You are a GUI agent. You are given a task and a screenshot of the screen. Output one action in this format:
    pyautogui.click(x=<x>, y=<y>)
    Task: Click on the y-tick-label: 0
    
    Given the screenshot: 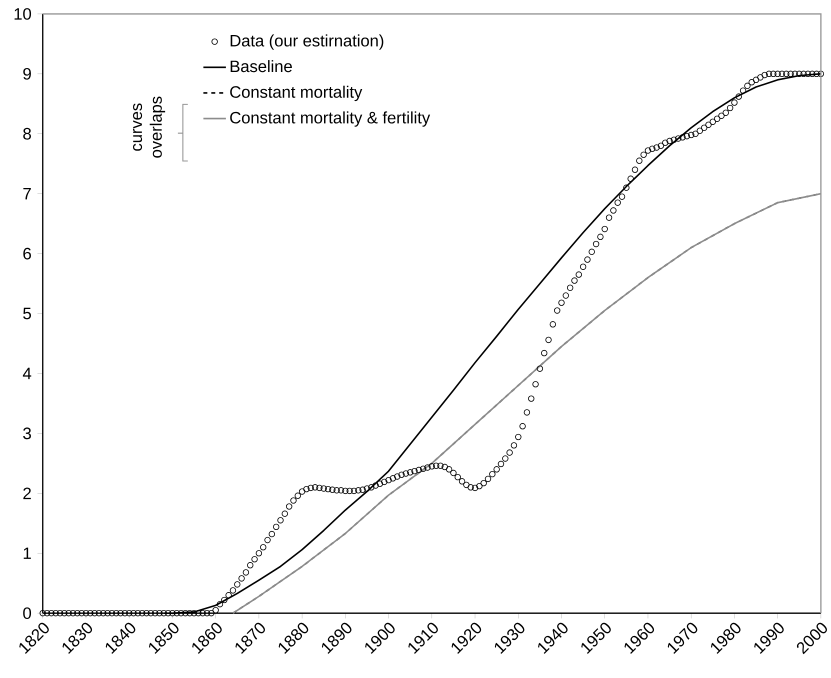 What is the action you would take?
    pyautogui.click(x=27, y=613)
    